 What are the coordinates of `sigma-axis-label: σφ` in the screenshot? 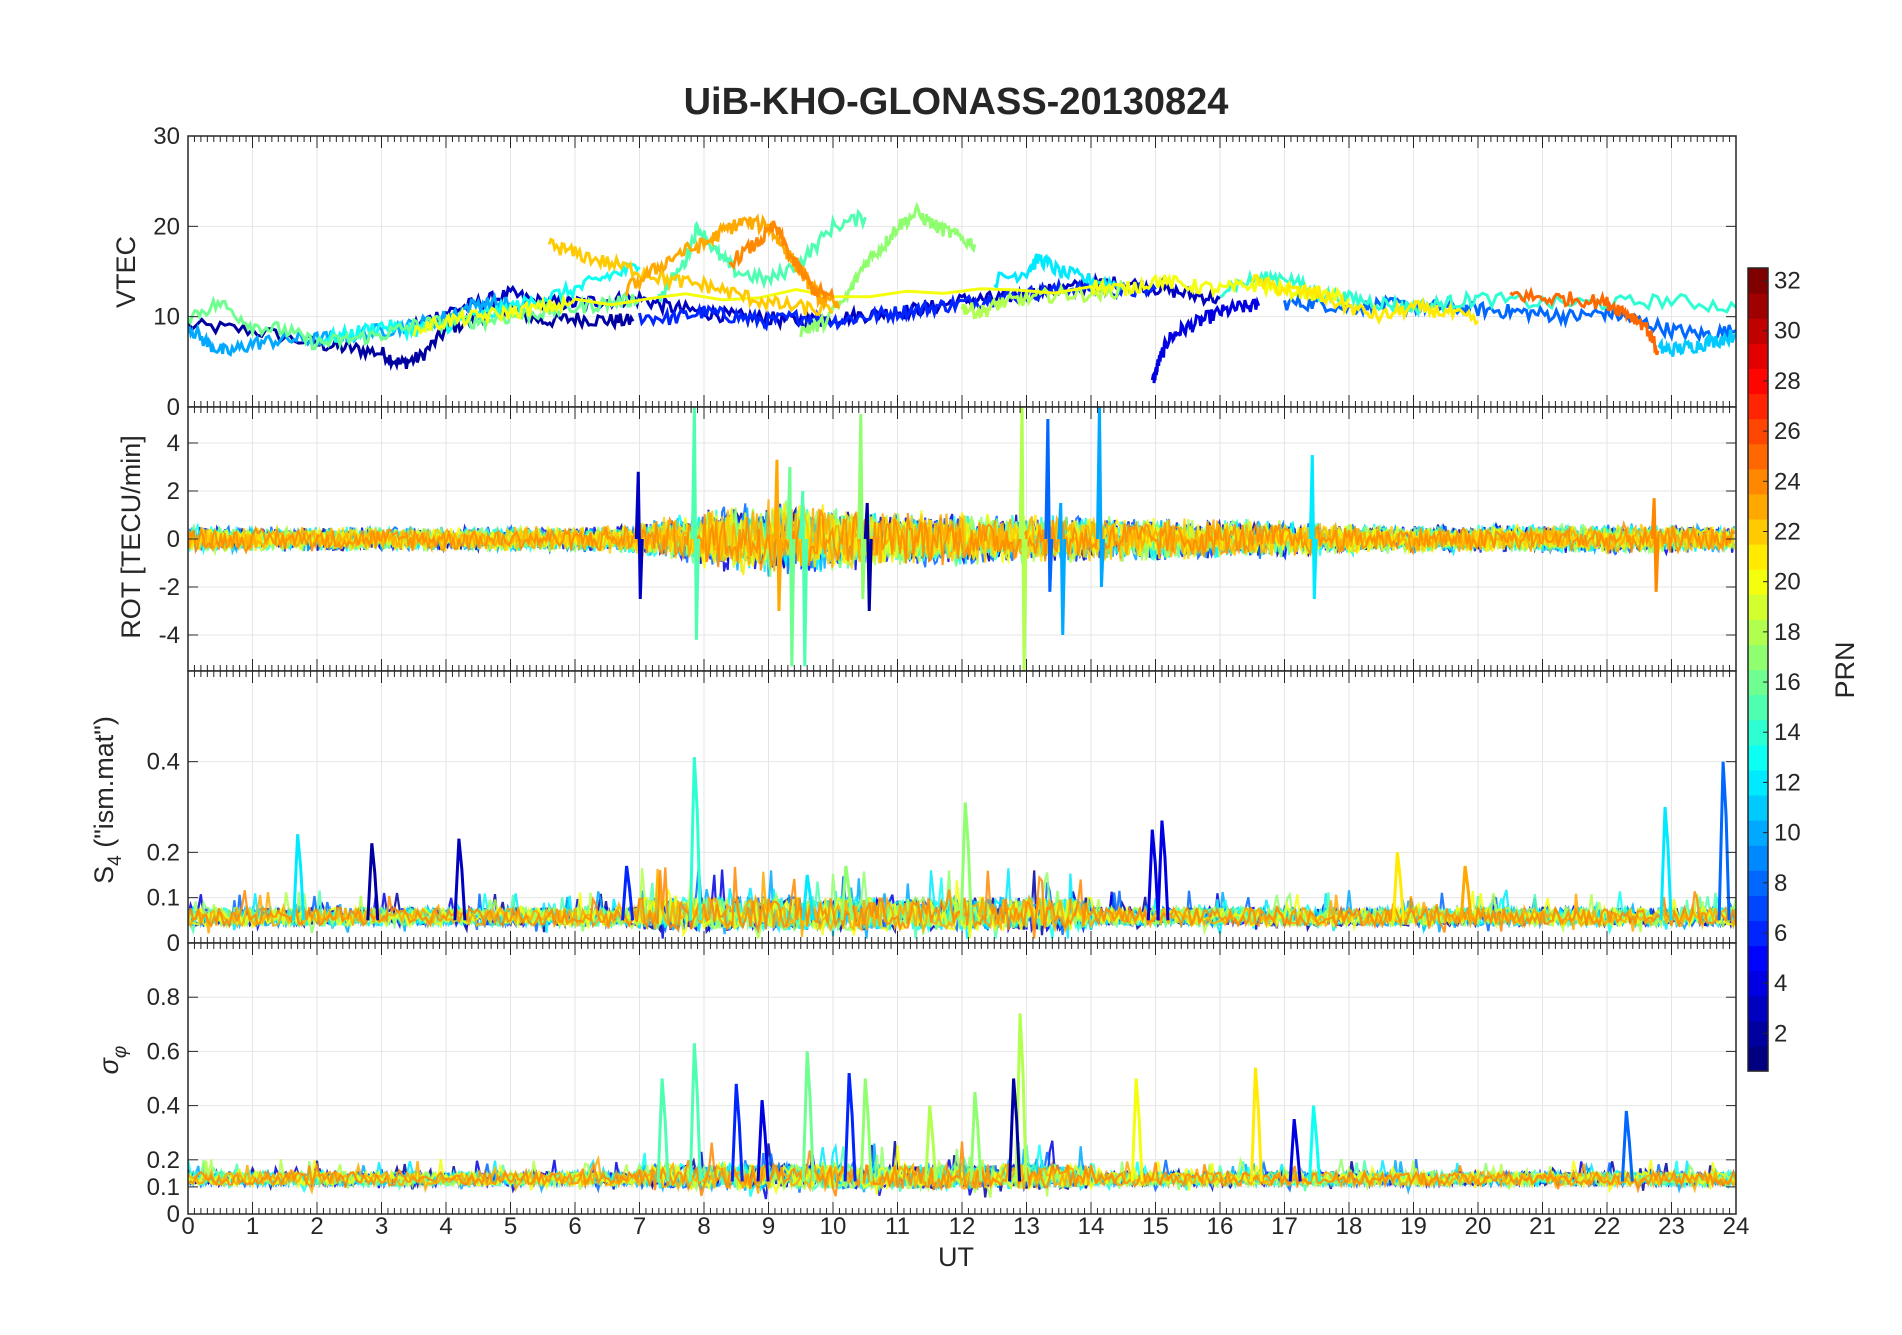 It's located at (112, 1060).